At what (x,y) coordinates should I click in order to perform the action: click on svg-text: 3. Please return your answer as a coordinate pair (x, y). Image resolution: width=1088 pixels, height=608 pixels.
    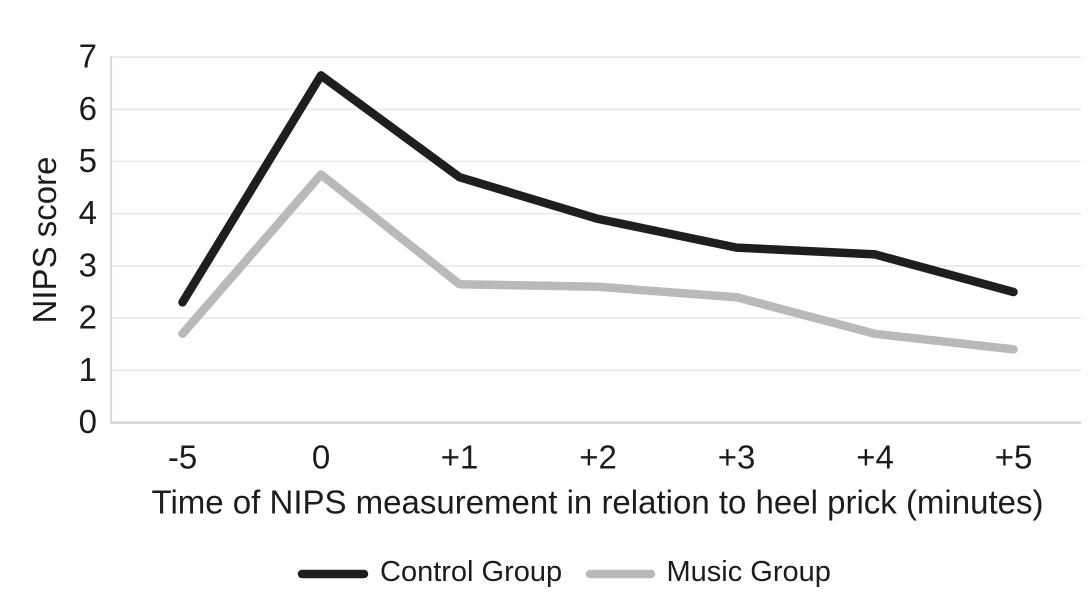
    Looking at the image, I should click on (88, 264).